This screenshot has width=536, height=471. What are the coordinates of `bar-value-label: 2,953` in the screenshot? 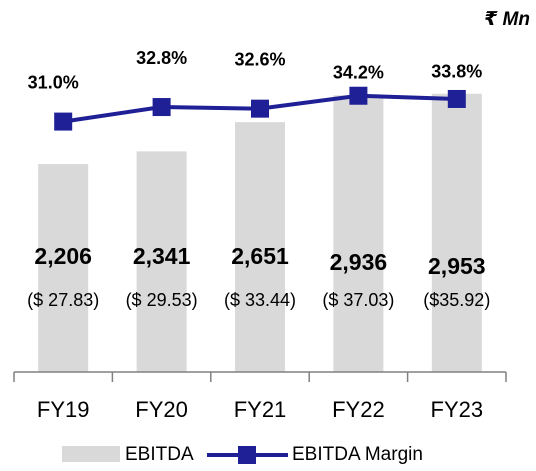 It's located at (457, 266).